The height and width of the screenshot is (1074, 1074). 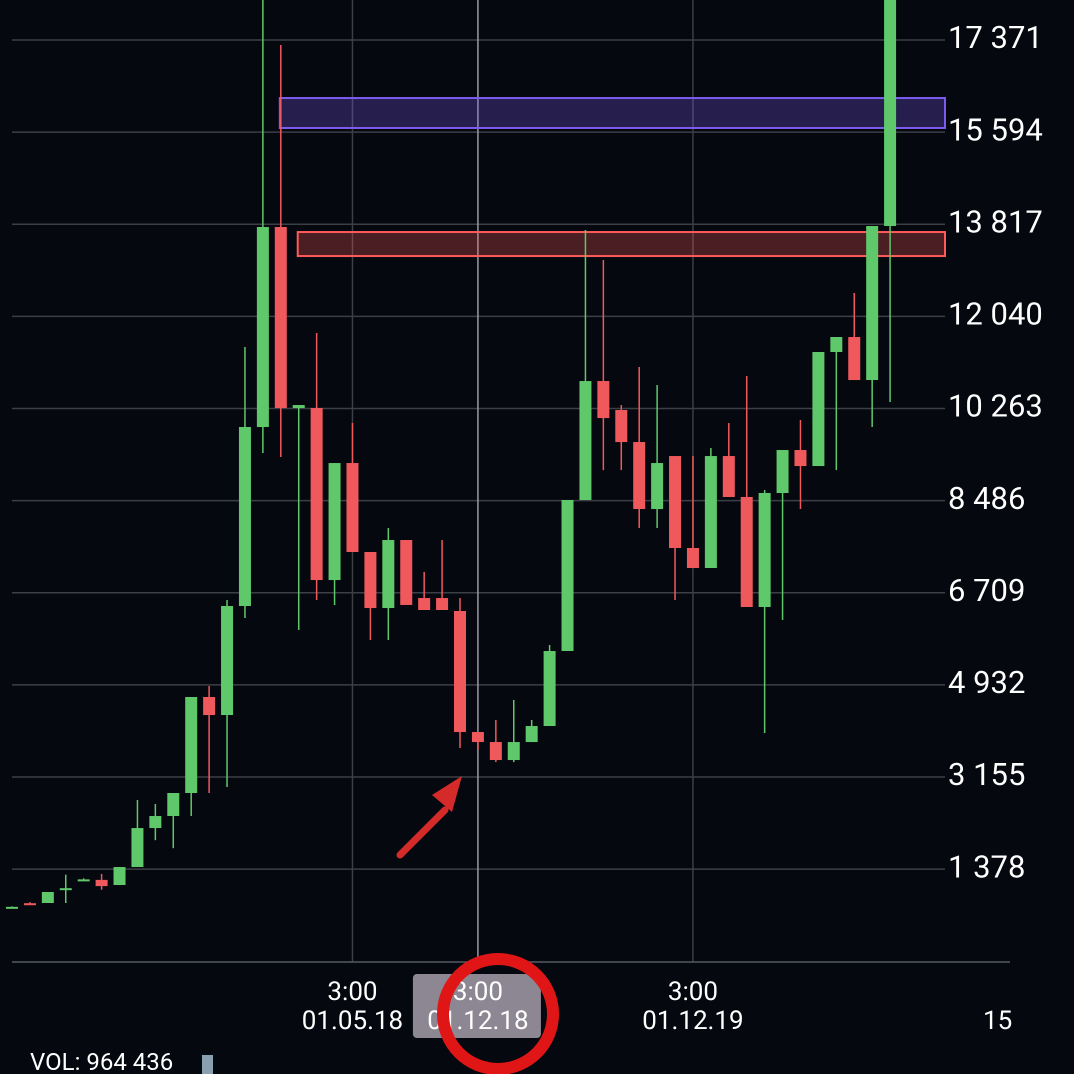 I want to click on y-tick-label: 1 378, so click(x=986, y=866).